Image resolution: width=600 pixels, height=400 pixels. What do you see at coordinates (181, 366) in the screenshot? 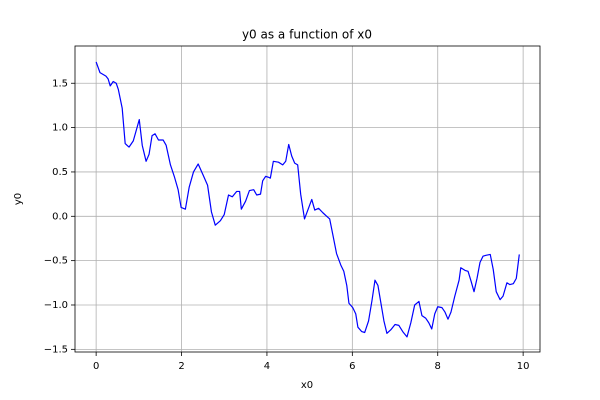
I see `x-tick-label: 2` at bounding box center [181, 366].